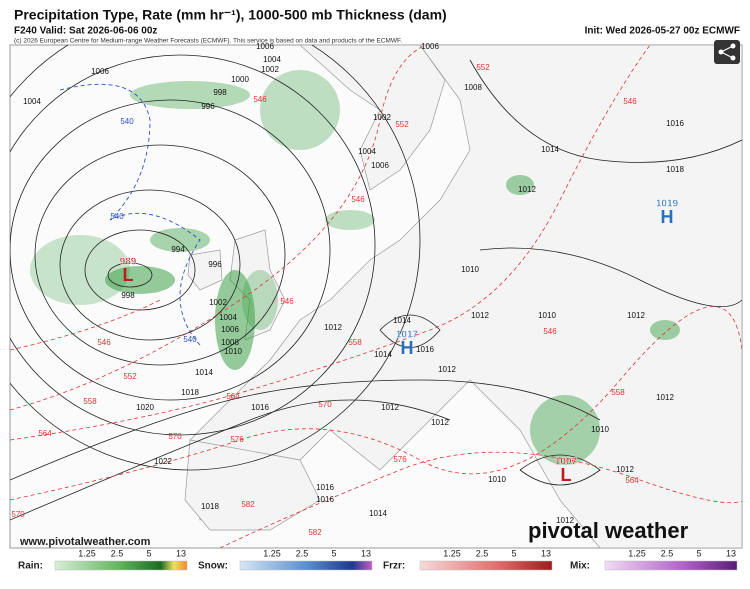 The height and width of the screenshot is (589, 750). What do you see at coordinates (145, 407) in the screenshot?
I see `isobar-label: 1020` at bounding box center [145, 407].